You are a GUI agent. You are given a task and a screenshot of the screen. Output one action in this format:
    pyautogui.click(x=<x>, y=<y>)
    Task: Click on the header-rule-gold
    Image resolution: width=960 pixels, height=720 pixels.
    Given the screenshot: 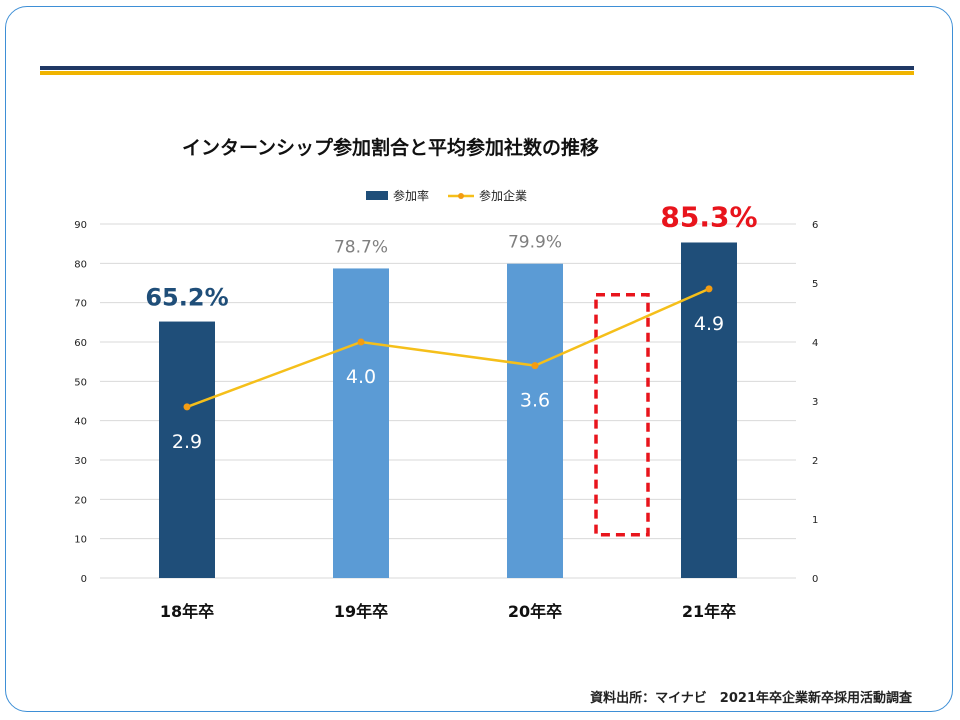 What is the action you would take?
    pyautogui.click(x=477, y=73)
    